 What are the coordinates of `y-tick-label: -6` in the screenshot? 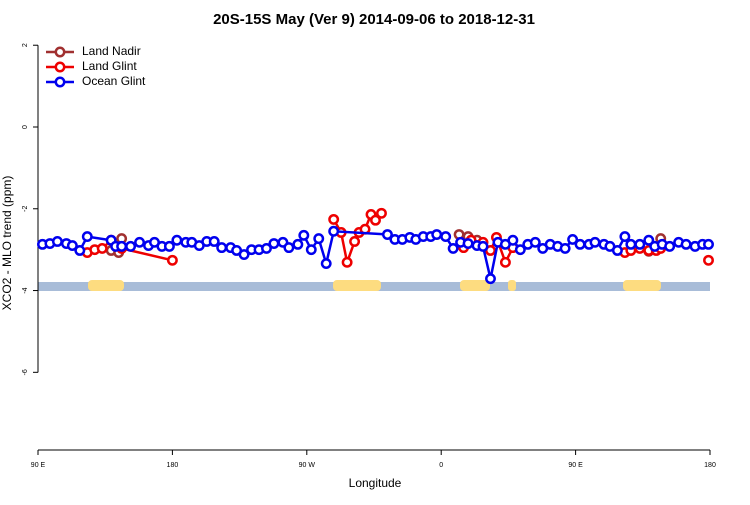 It's located at (25, 372).